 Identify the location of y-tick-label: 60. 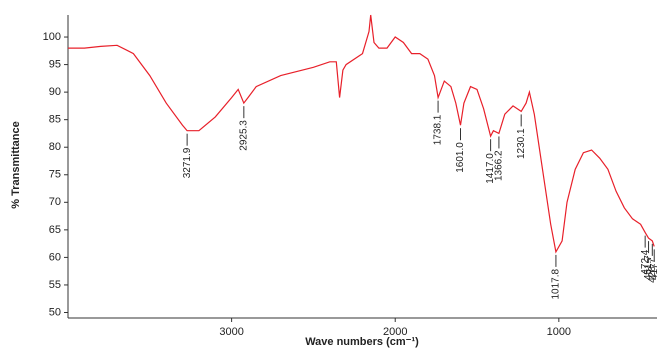
(55, 257).